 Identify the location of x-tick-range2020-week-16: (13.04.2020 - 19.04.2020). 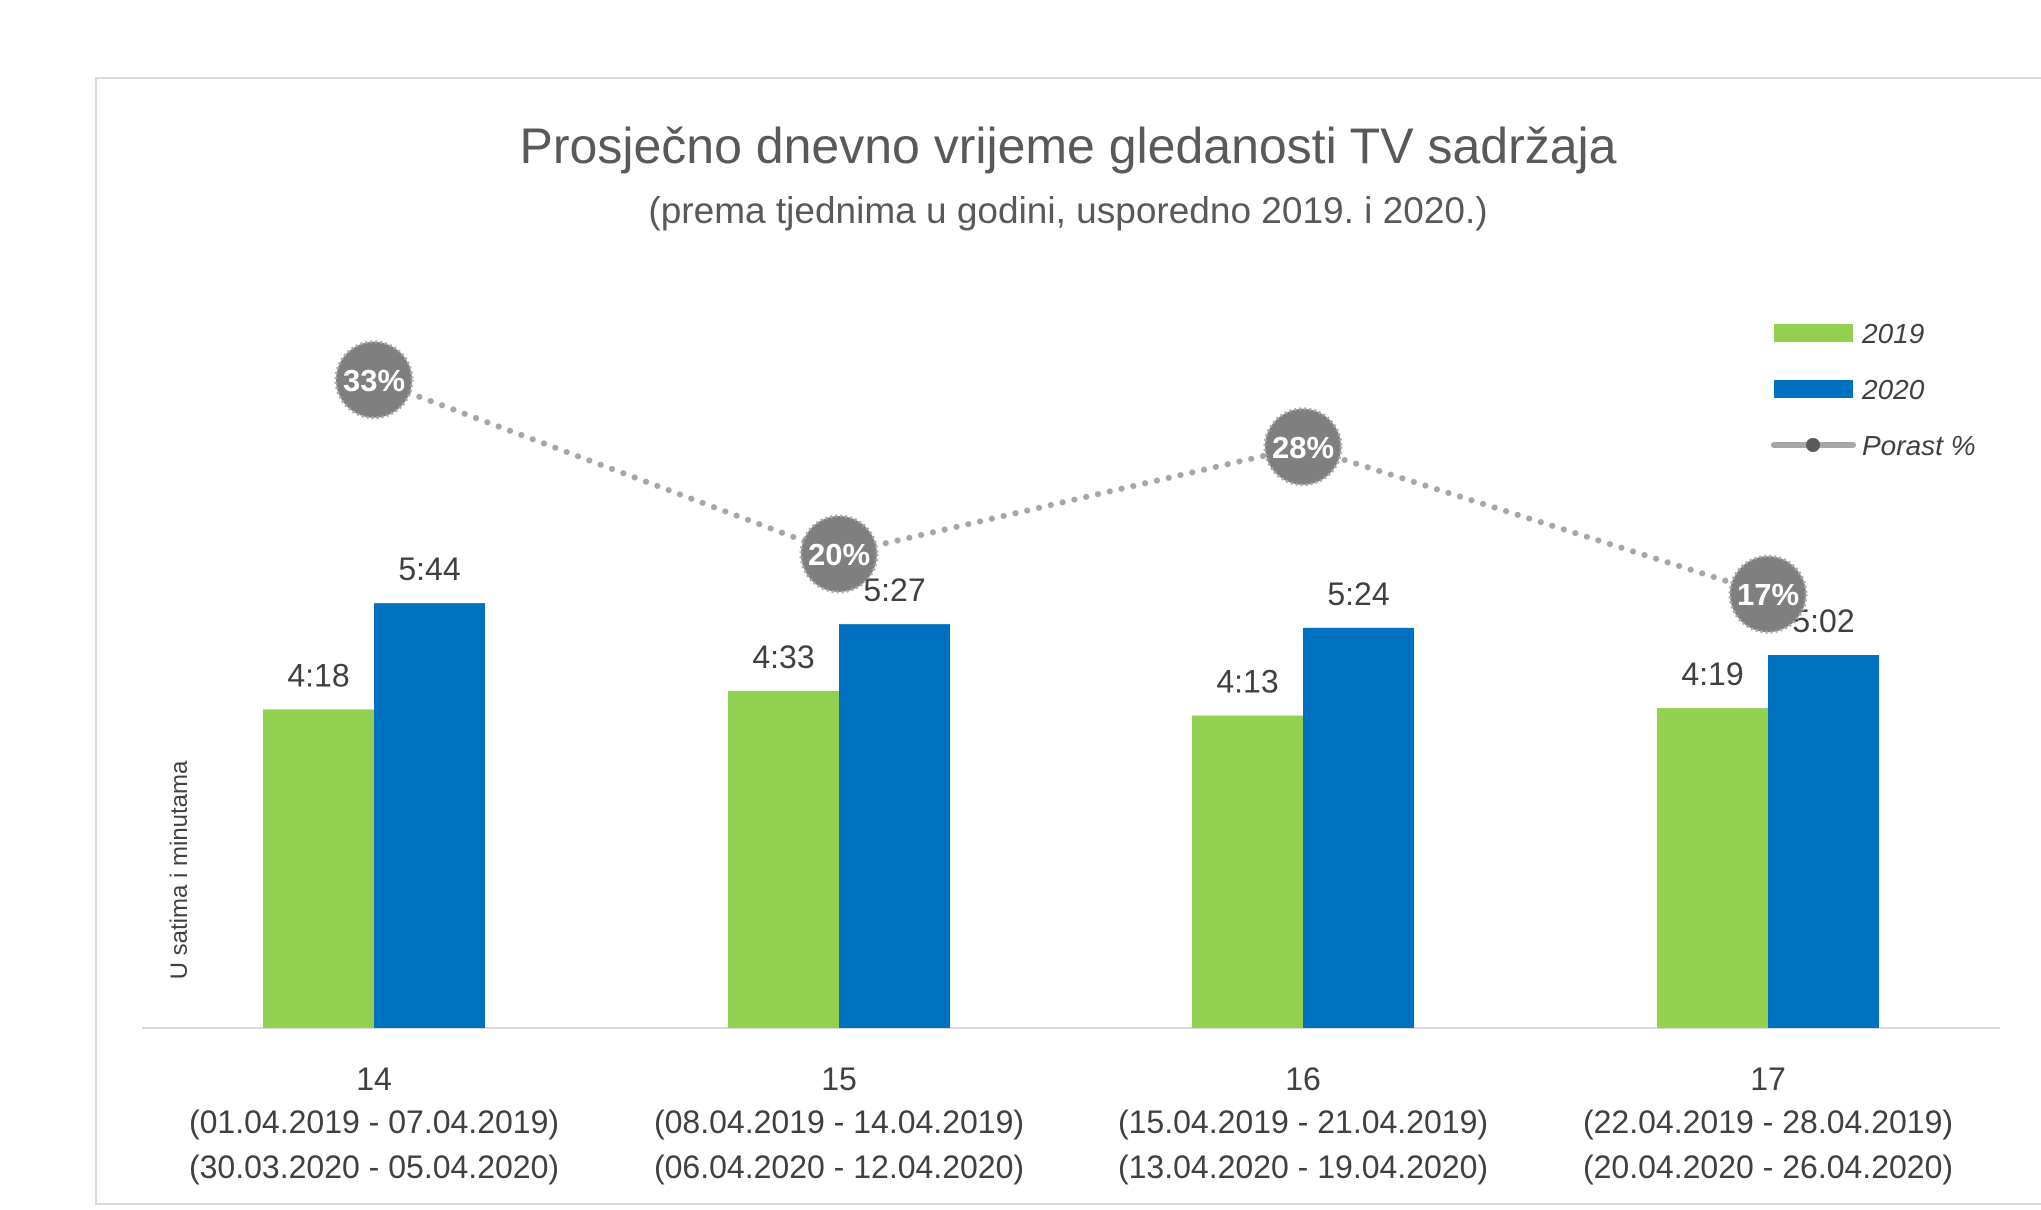
(1303, 1167).